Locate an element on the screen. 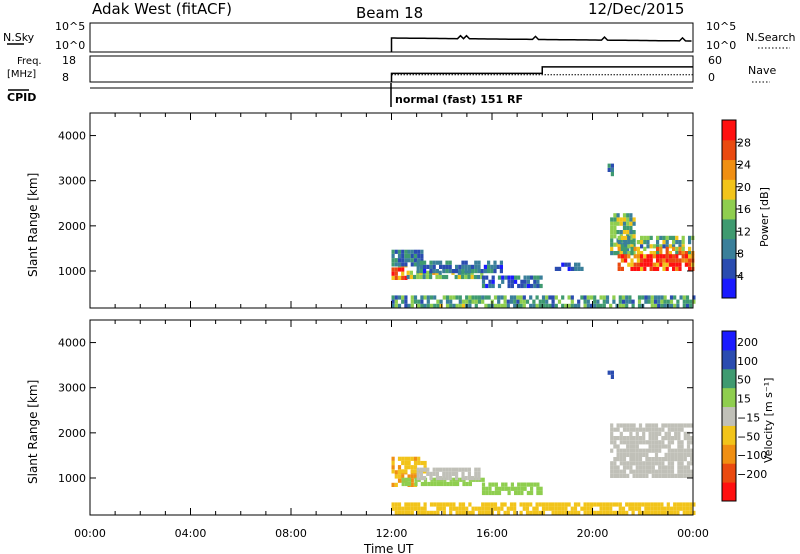 The image size is (800, 554). time-axis-labels: 00:00 04:00 08:00 12:00 16:00 20:00 00:00 is located at coordinates (391, 533).